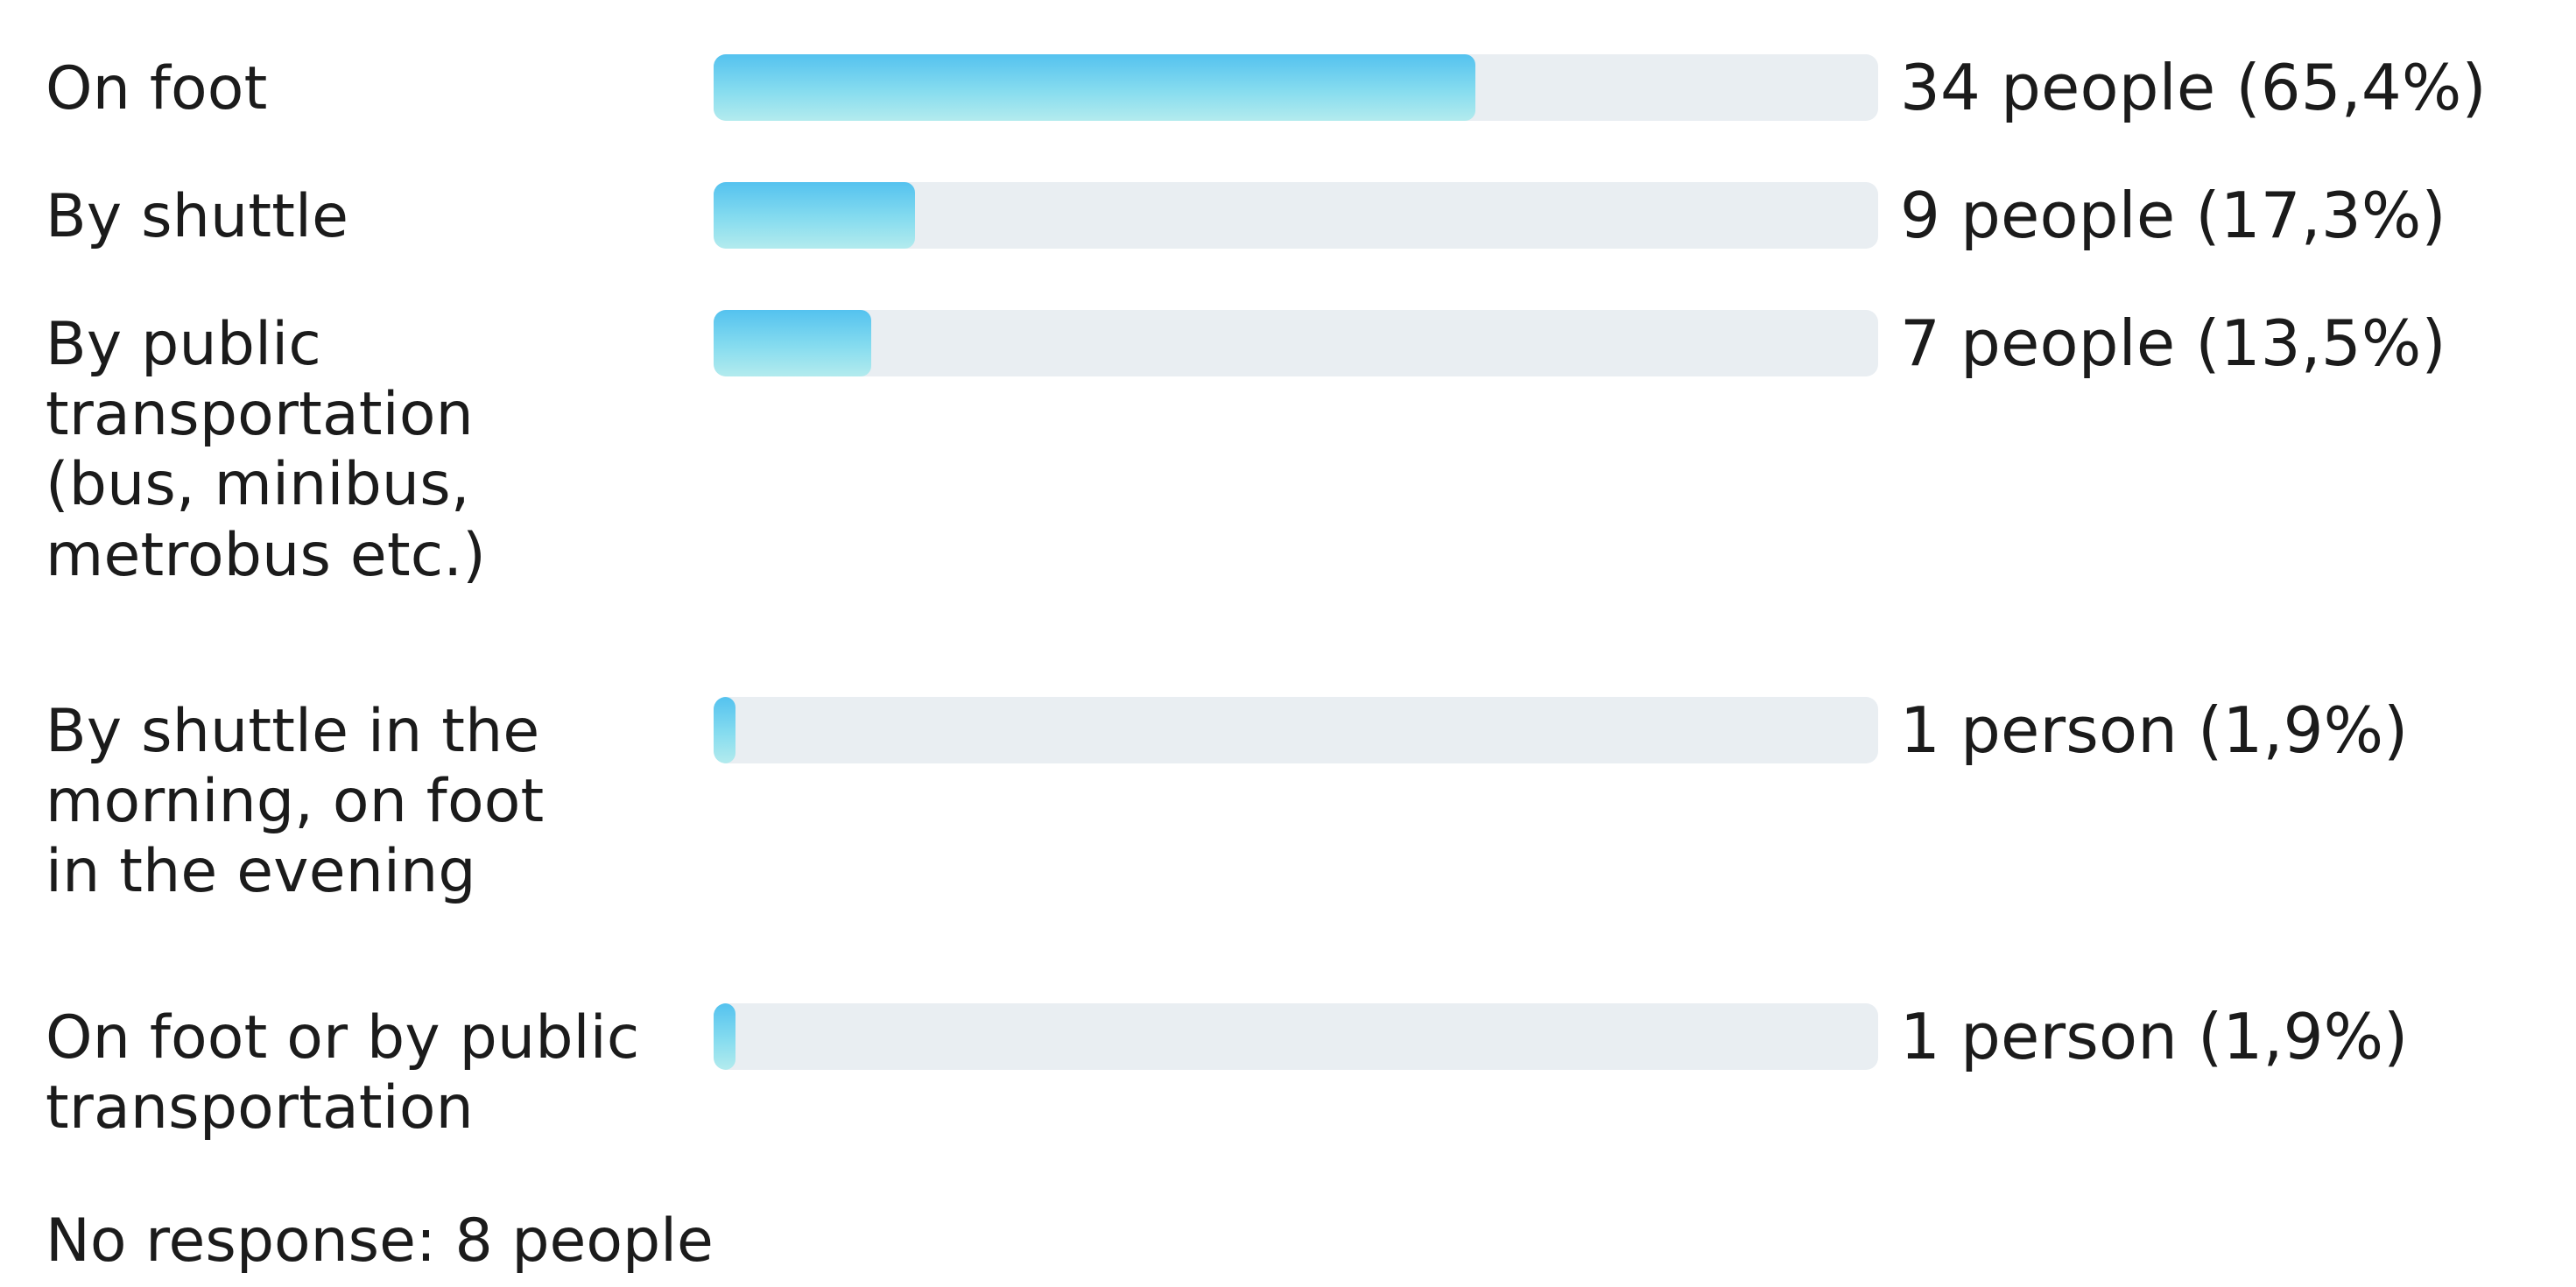 This screenshot has width=2576, height=1287. What do you see at coordinates (157, 88) in the screenshot?
I see `category-label: On foot` at bounding box center [157, 88].